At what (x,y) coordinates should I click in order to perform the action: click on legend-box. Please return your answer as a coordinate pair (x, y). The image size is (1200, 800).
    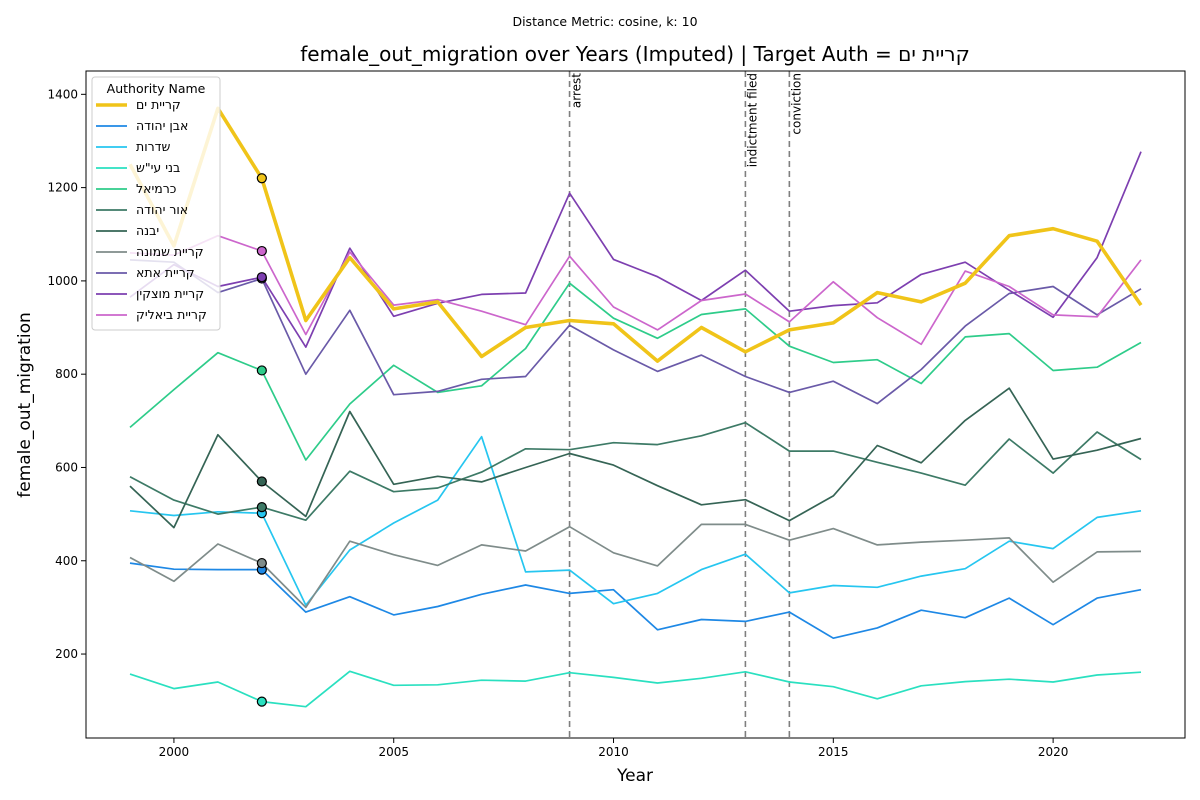
    Looking at the image, I should click on (156, 203).